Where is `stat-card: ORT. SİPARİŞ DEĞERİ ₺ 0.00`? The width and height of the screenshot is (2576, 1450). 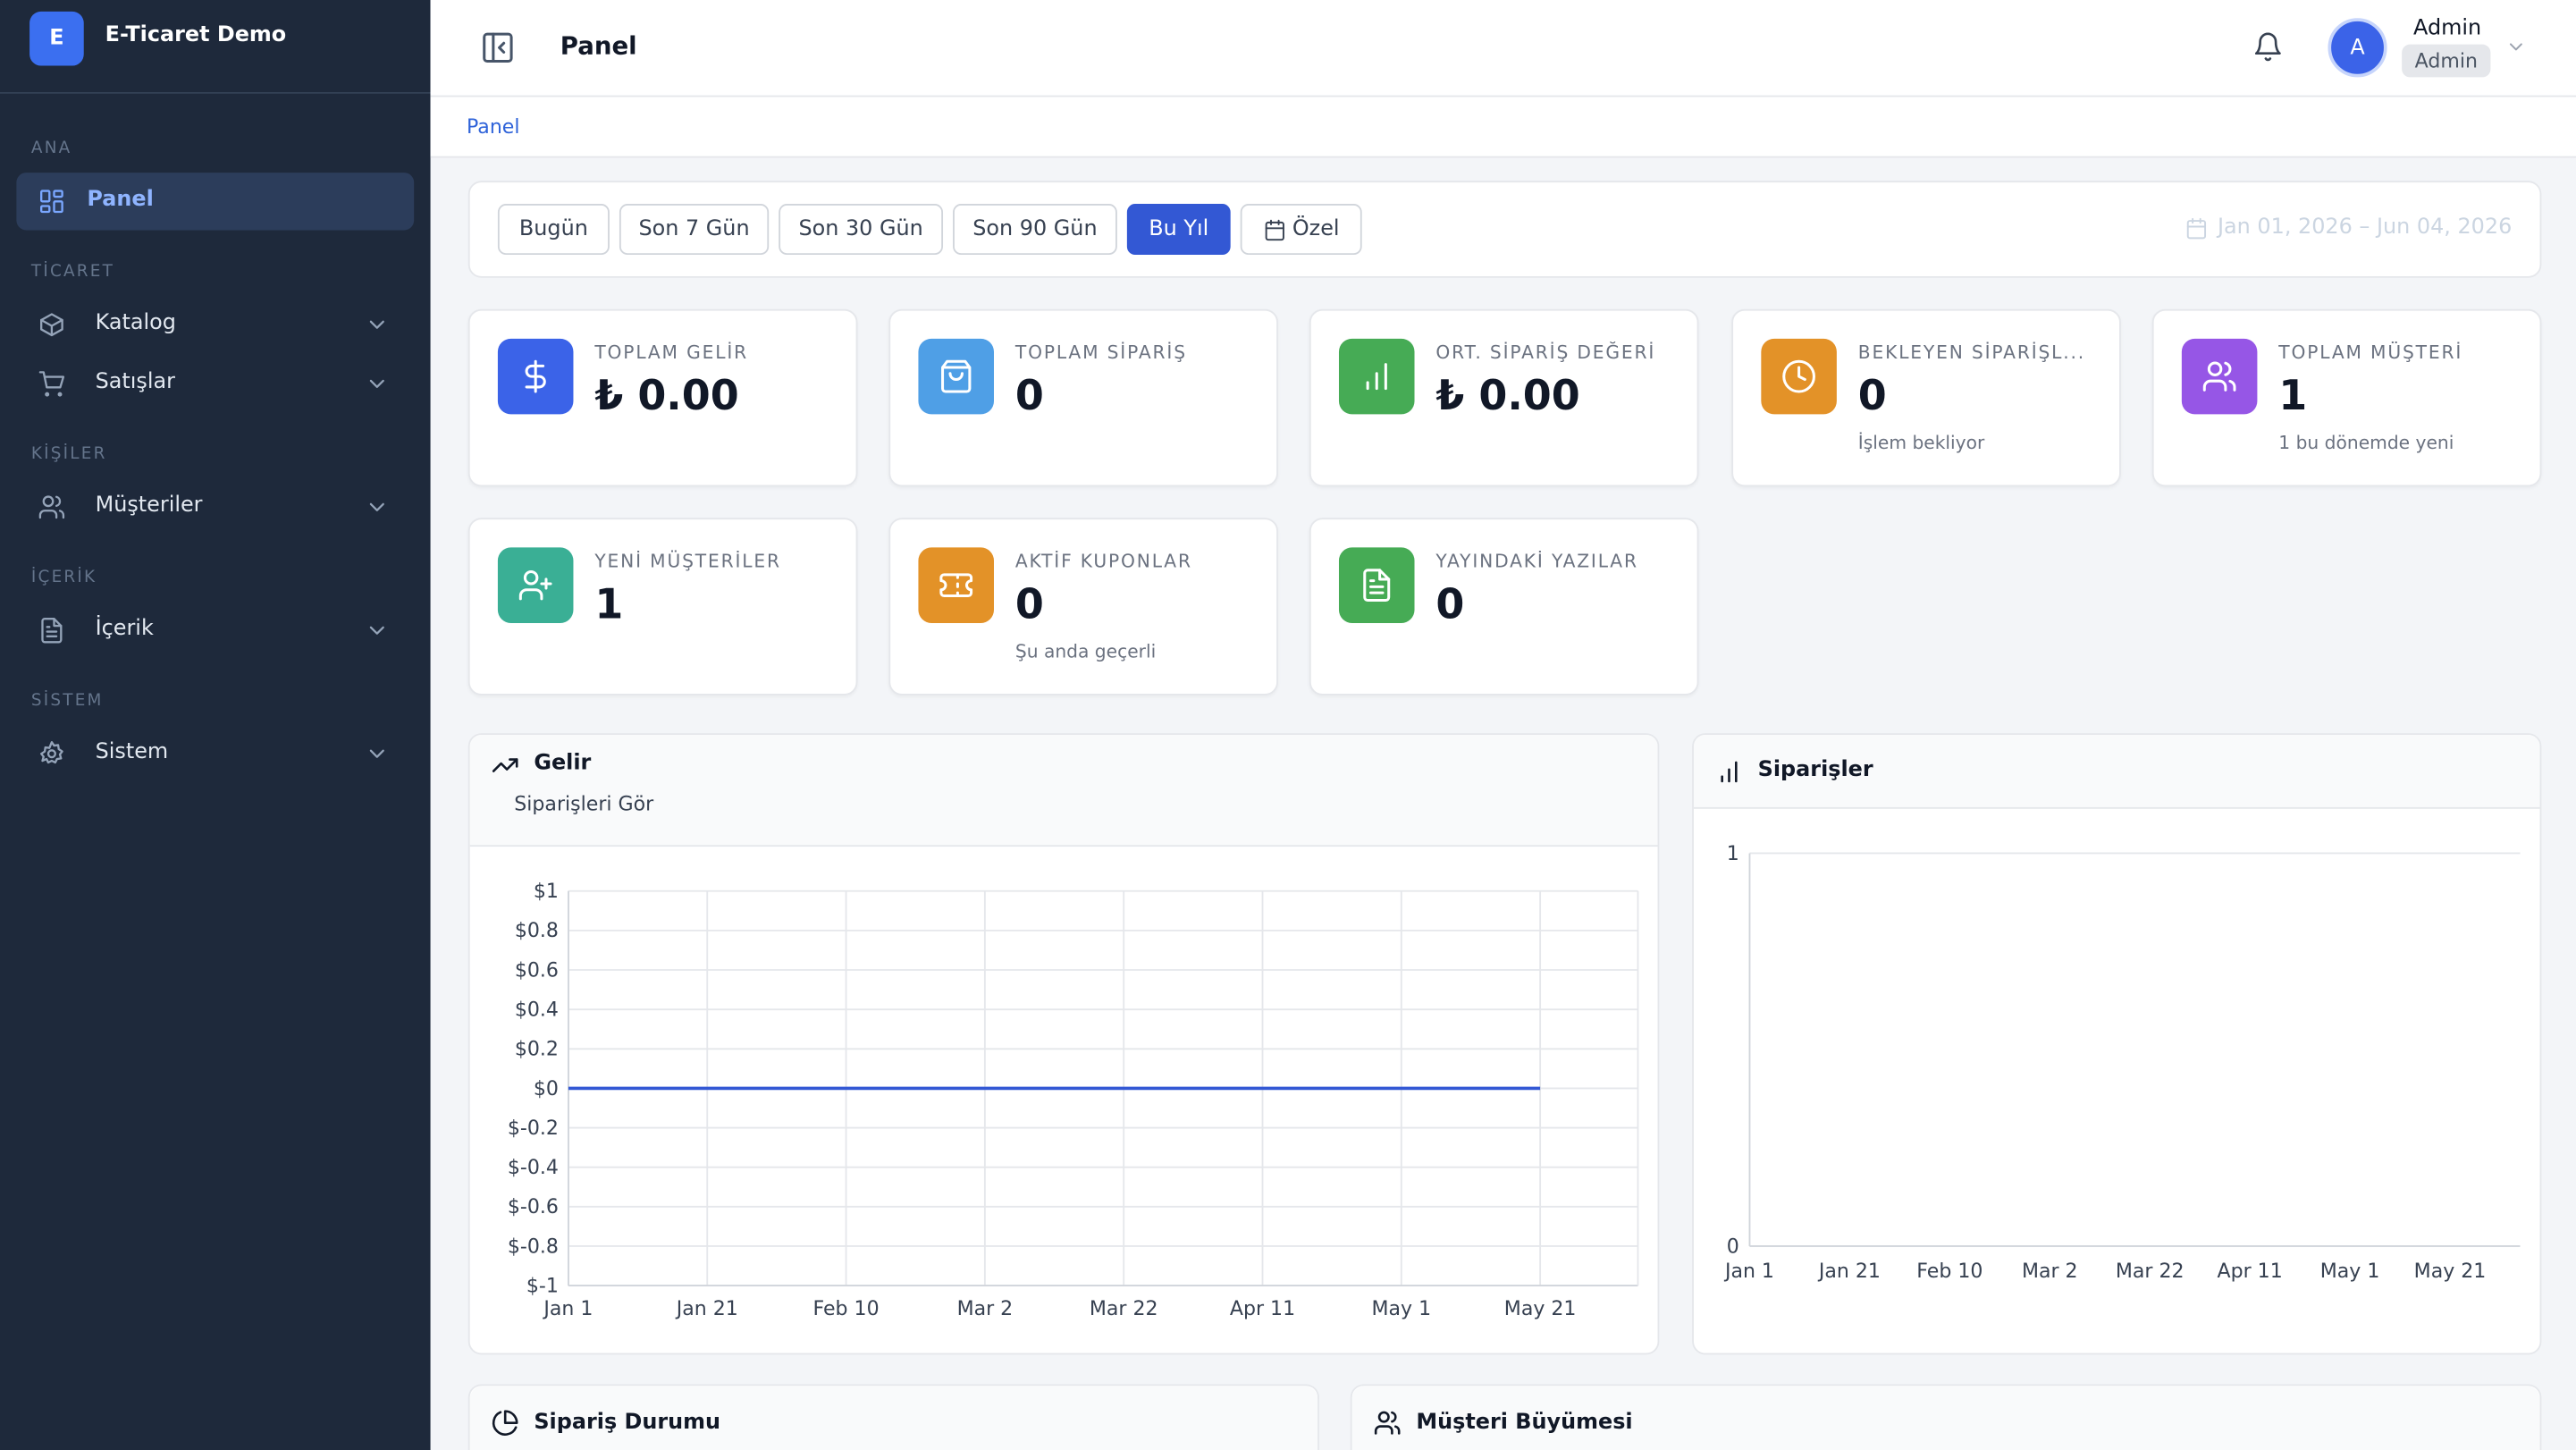
stat-card: ORT. SİPARİŞ DEĞERİ ₺ 0.00 is located at coordinates (1504, 398).